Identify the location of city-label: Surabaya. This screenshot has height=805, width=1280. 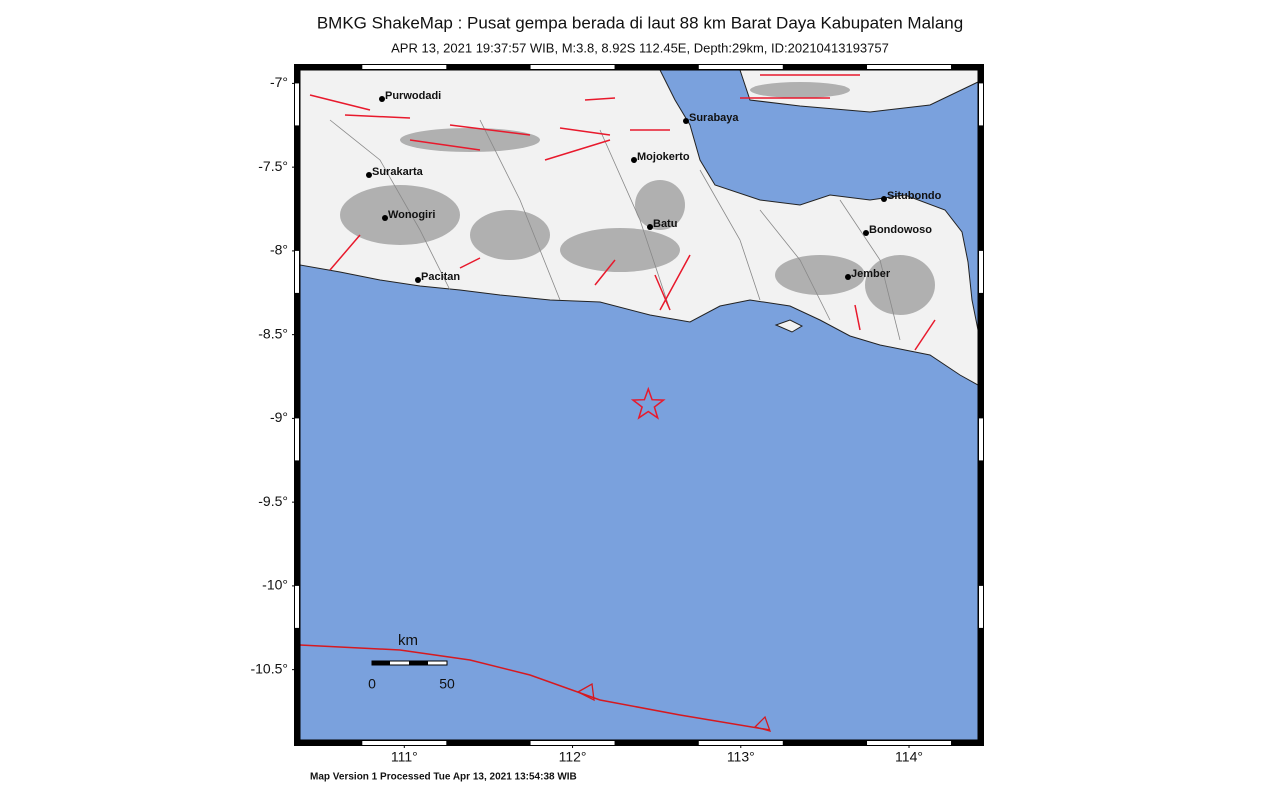
(714, 118).